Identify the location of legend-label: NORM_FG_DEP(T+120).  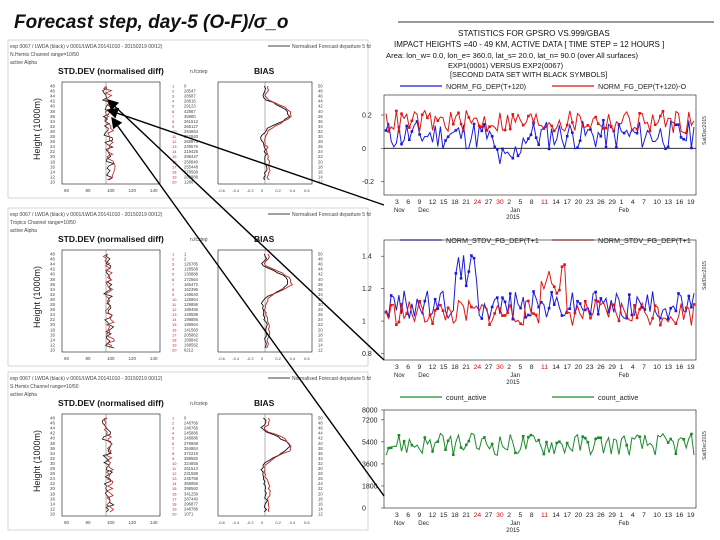
(486, 86).